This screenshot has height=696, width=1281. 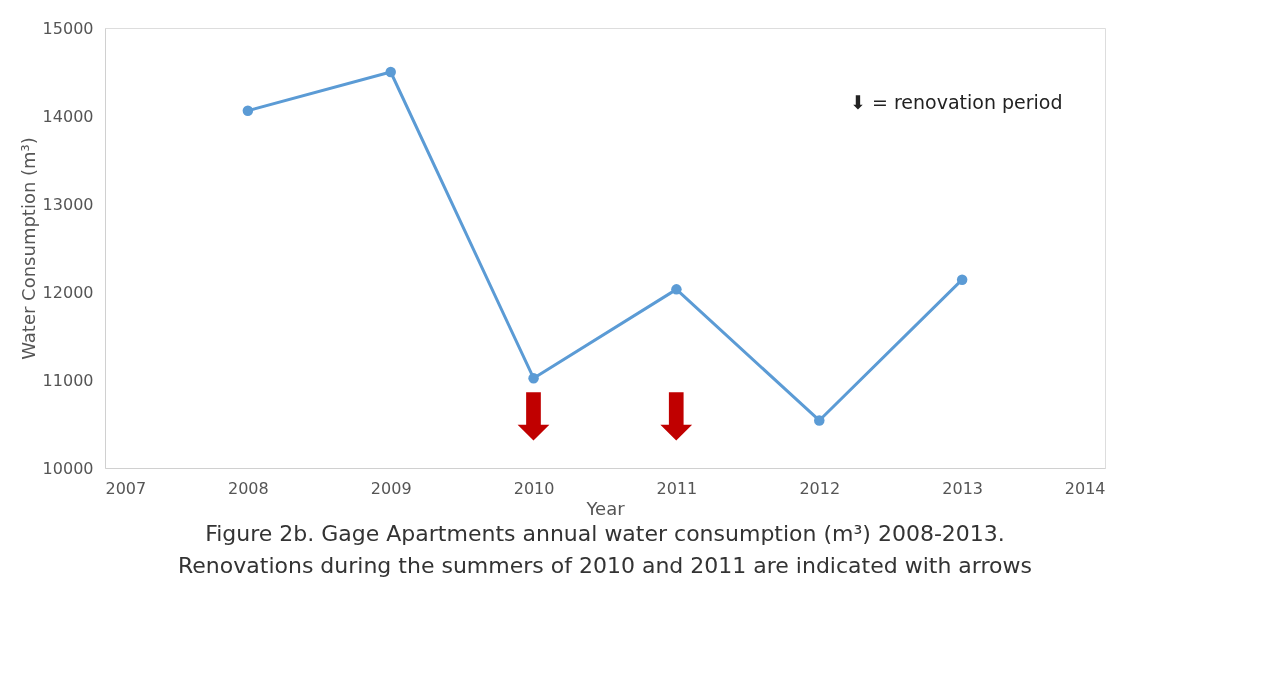 What do you see at coordinates (68, 116) in the screenshot?
I see `y-tick-label: 14000` at bounding box center [68, 116].